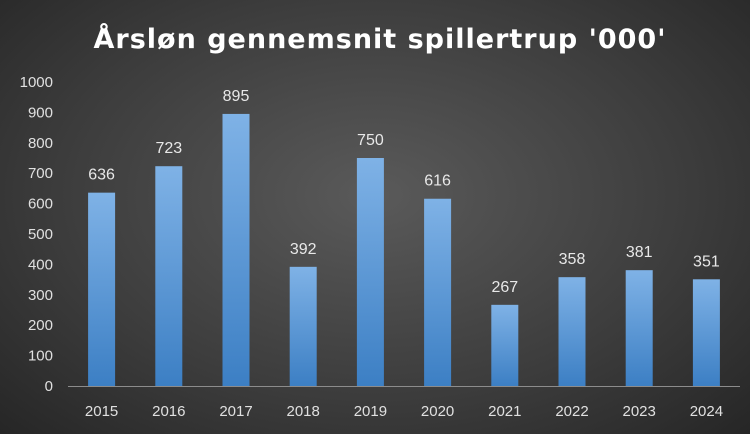 The image size is (750, 434). I want to click on y-tick-label: 300, so click(40, 295).